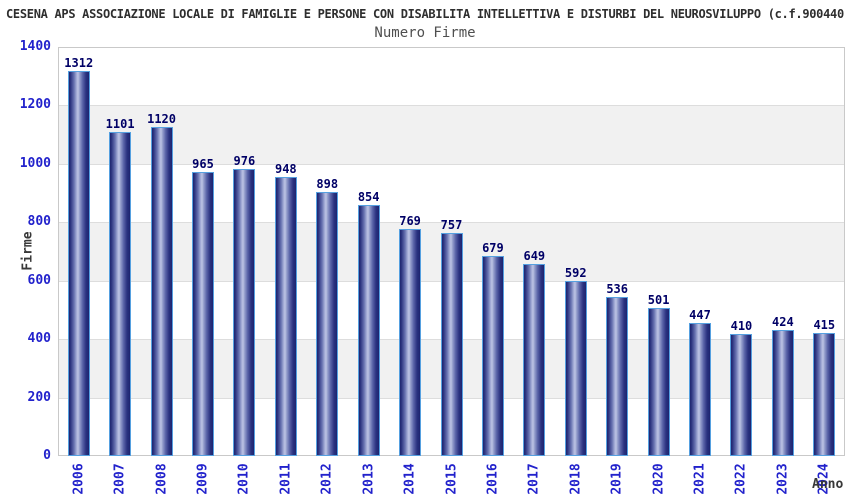 The width and height of the screenshot is (850, 500). Describe the element at coordinates (425, 33) in the screenshot. I see `chart-subtitle: Numero Firme` at that location.